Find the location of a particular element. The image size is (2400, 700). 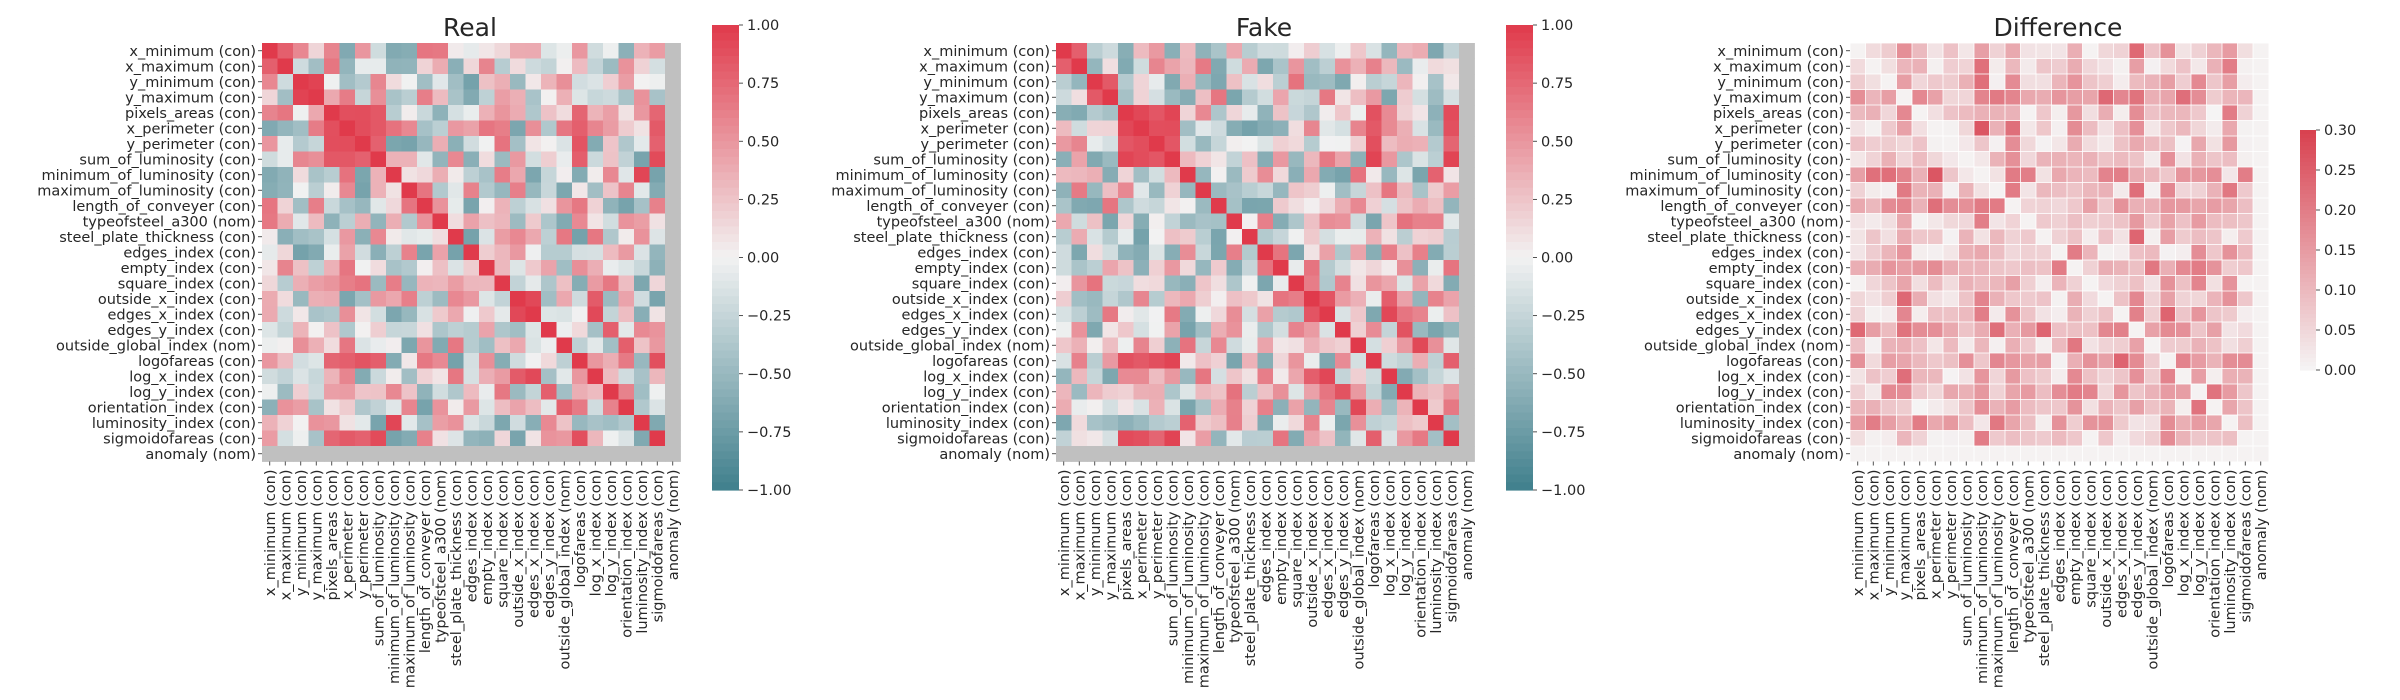

column-label: log_y_index (con) is located at coordinates (1406, 533).